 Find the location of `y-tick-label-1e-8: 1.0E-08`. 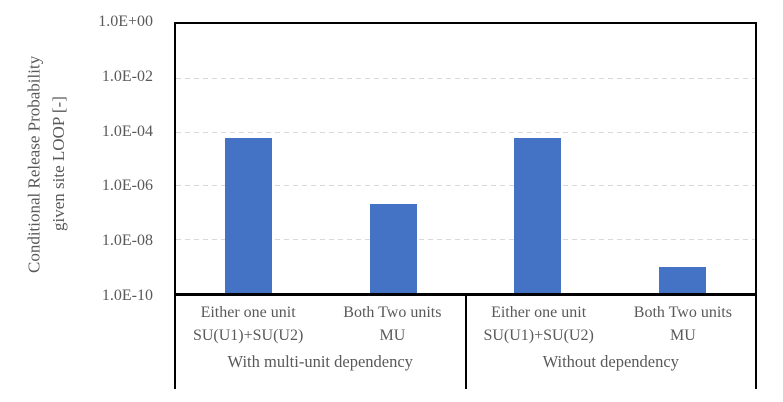

y-tick-label-1e-8: 1.0E-08 is located at coordinates (127, 240).